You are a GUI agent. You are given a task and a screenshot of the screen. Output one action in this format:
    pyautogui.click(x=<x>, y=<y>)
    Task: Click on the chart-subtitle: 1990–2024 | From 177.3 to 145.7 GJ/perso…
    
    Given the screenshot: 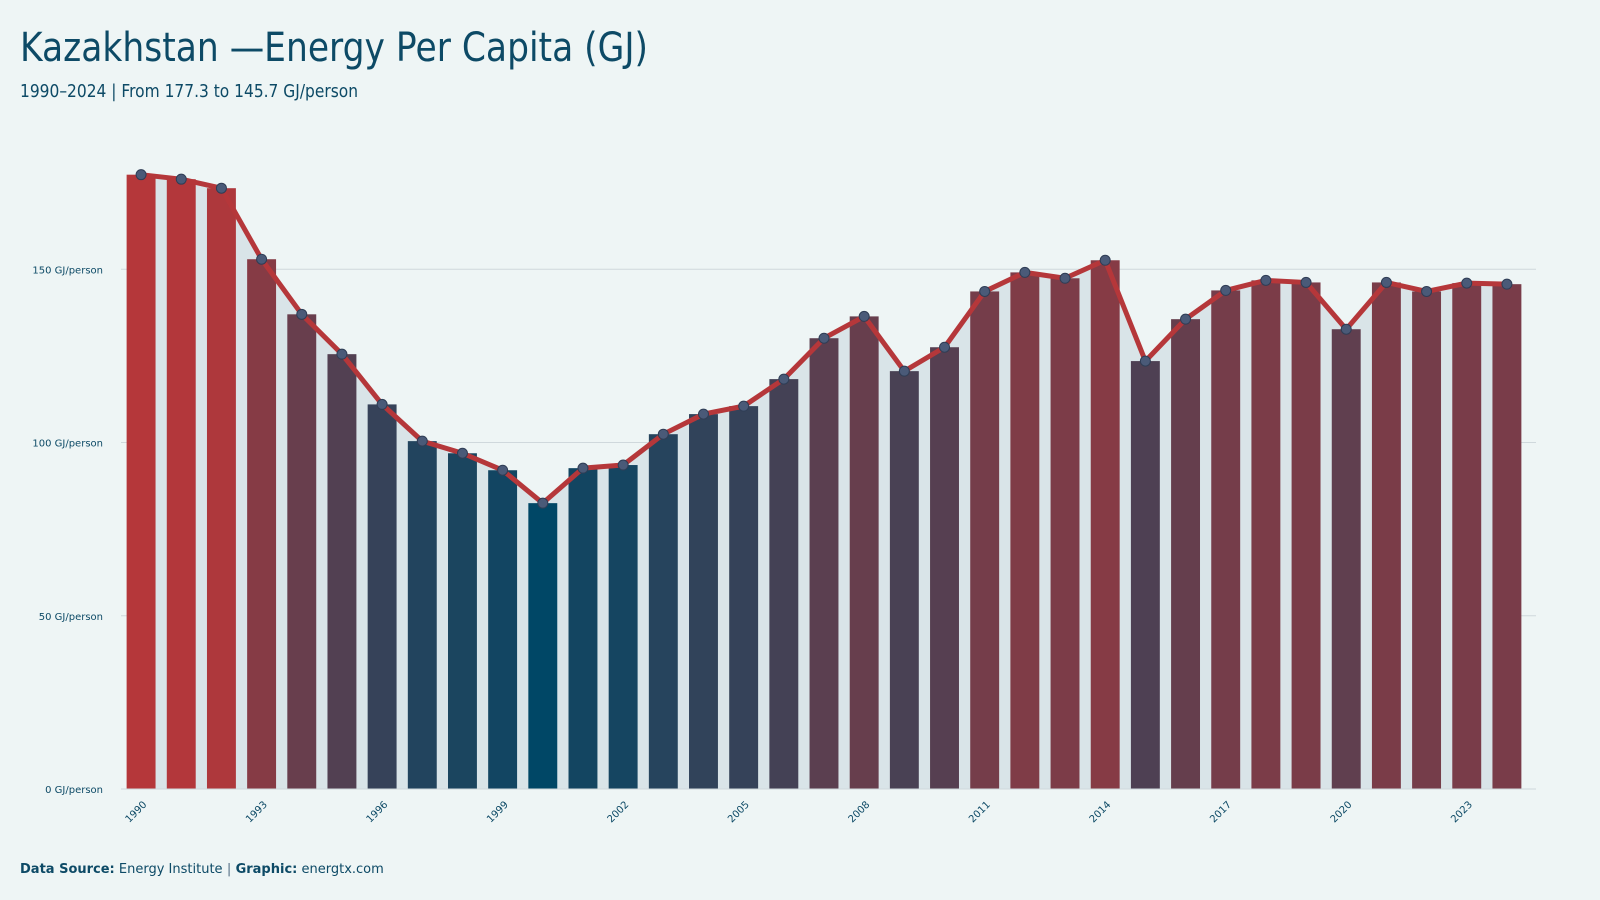 What is the action you would take?
    pyautogui.click(x=189, y=91)
    